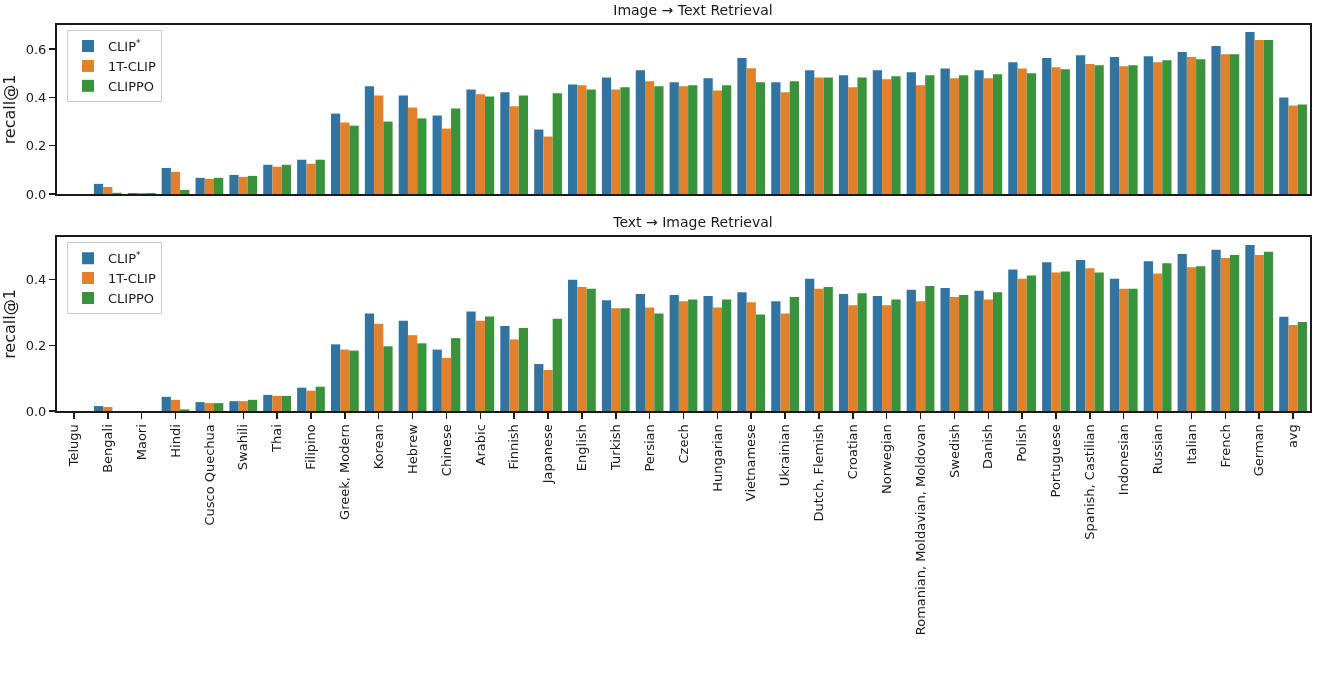  What do you see at coordinates (36, 411) in the screenshot?
I see `y-tick-label: 0.0` at bounding box center [36, 411].